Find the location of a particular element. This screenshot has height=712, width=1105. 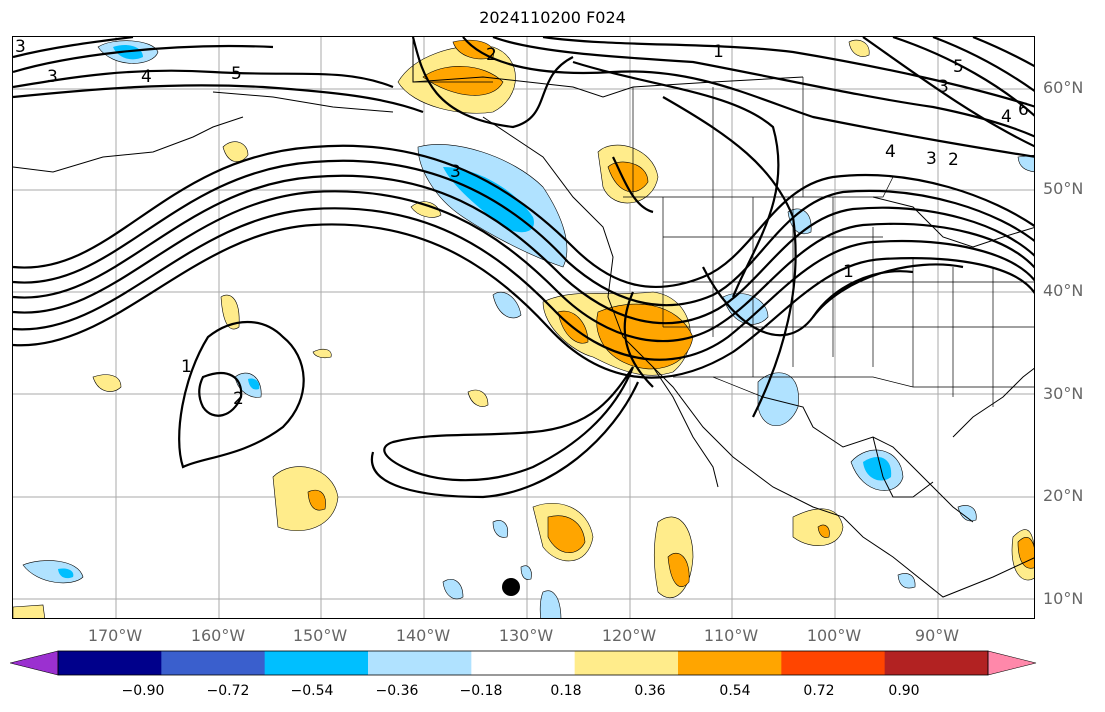

lon-label-150w: 150°W is located at coordinates (320, 635).